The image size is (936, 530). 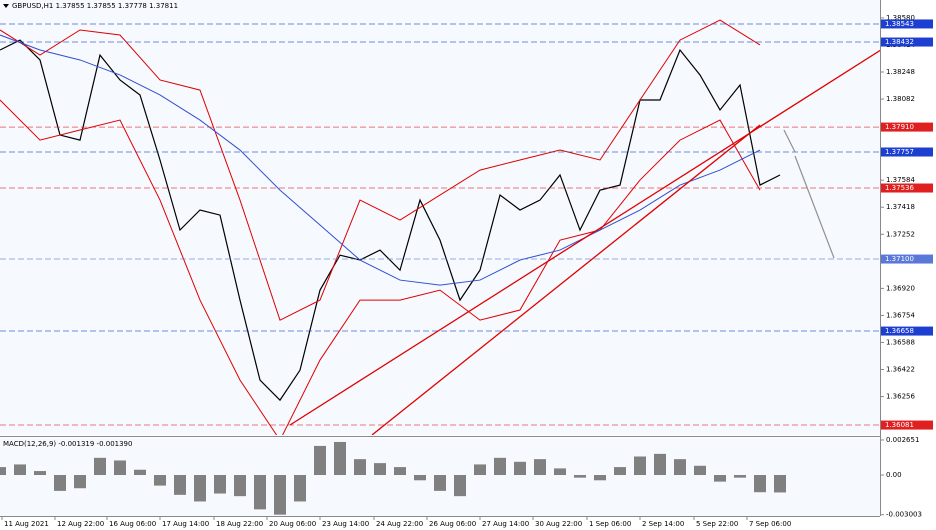 I want to click on level-label: 1.36658, so click(x=899, y=331).